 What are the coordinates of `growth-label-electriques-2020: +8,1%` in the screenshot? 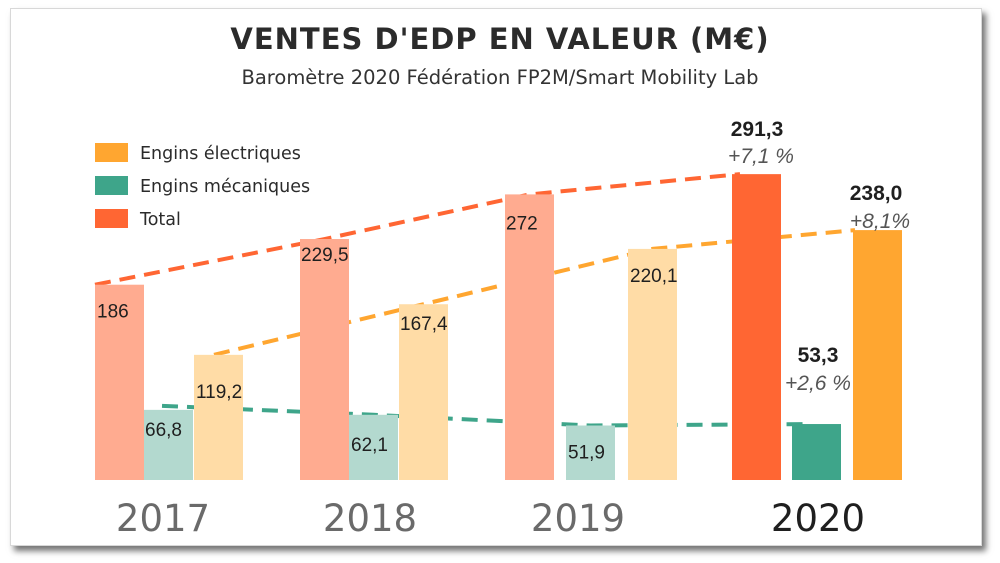 It's located at (880, 221).